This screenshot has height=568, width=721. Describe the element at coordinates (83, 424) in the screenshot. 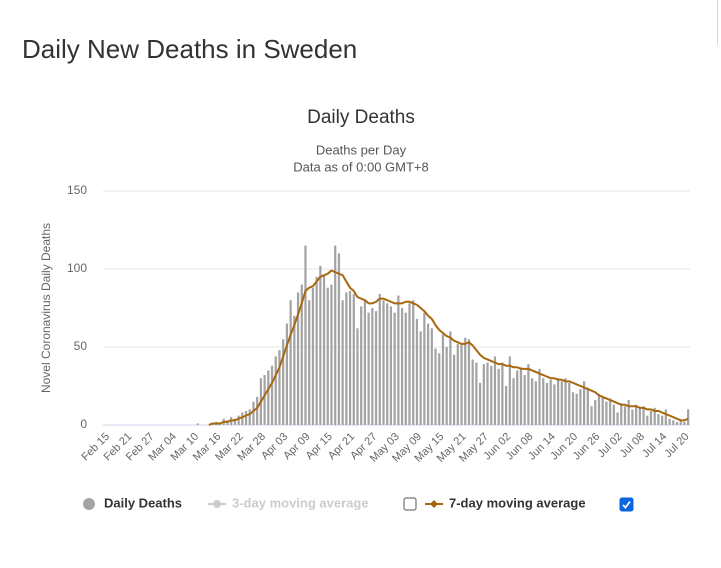

I see `y-tick-label: 0` at that location.